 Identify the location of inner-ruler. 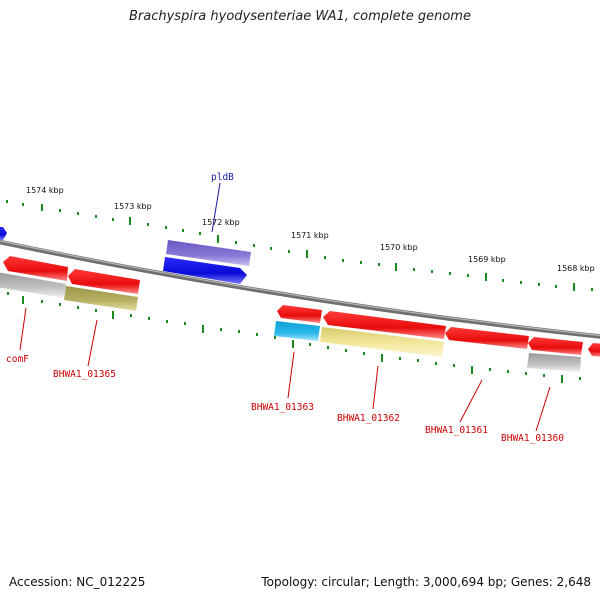
(294, 337).